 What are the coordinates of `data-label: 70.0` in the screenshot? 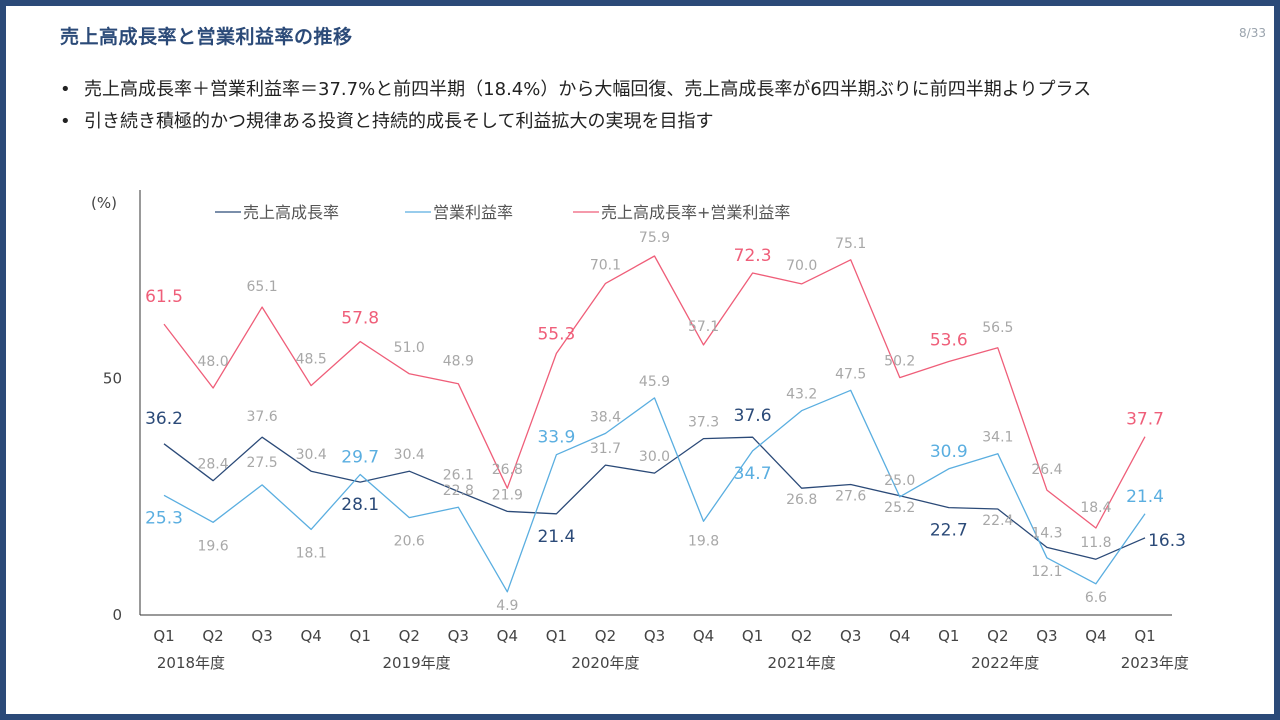 It's located at (801, 266).